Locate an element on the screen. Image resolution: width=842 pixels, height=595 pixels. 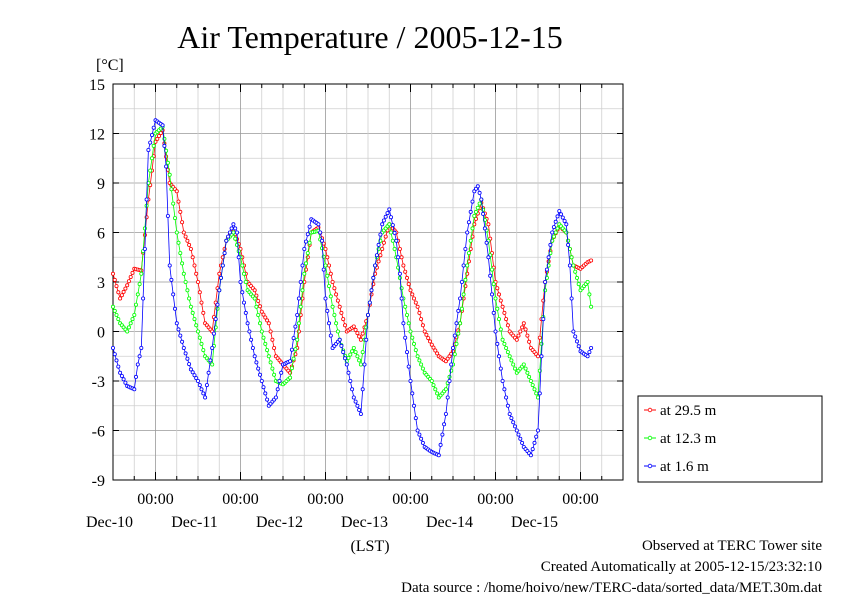
legend: at 29.5 m at 12.3 m at 1.6 m is located at coordinates (730, 439).